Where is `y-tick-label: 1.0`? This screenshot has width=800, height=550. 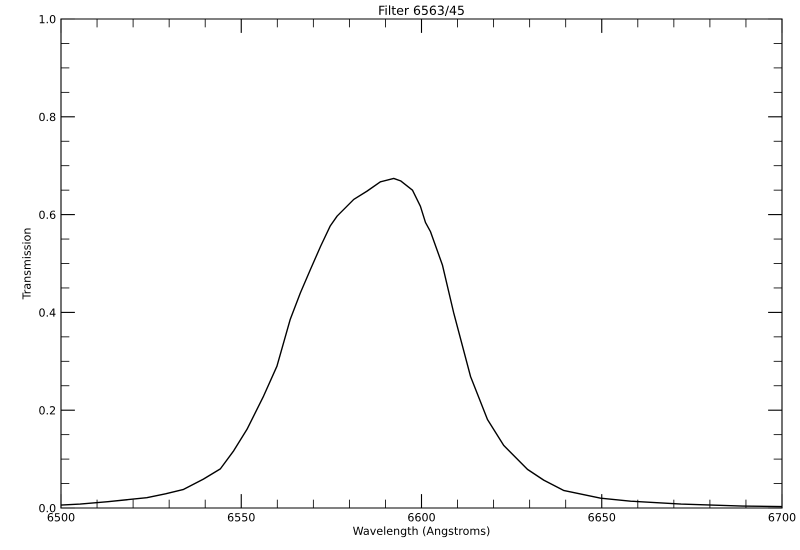
y-tick-label: 1.0 is located at coordinates (48, 19).